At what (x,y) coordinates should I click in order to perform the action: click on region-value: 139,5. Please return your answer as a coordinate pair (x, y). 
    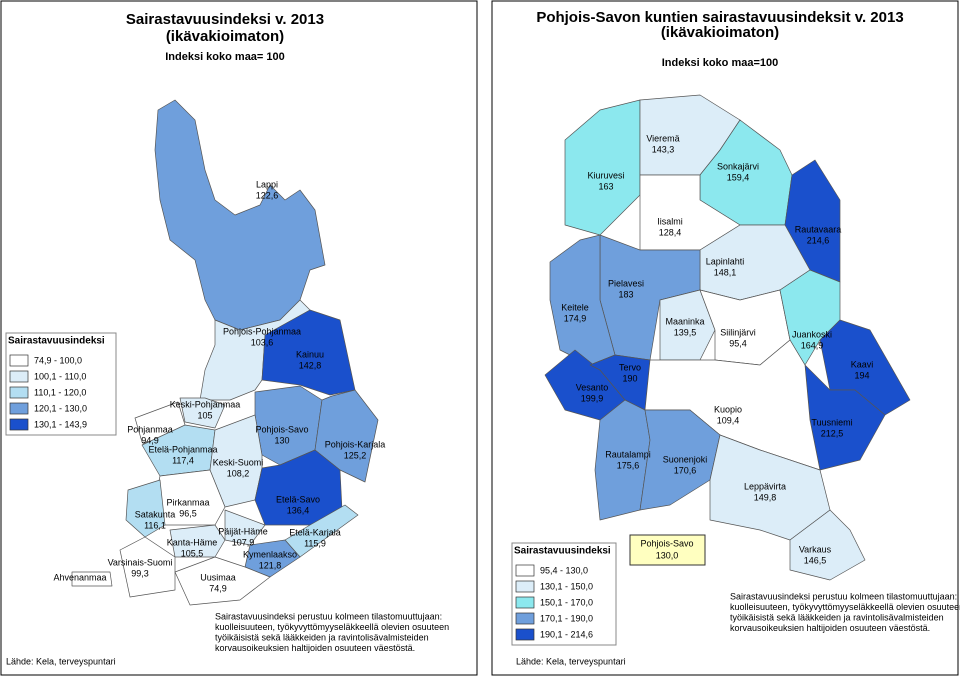
    Looking at the image, I should click on (685, 332).